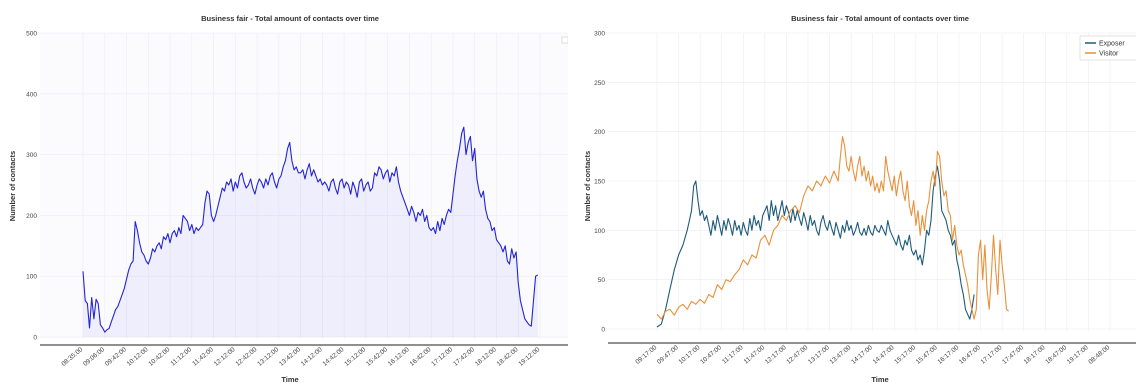 The image size is (1136, 383). I want to click on x-tick-label: 15:17:00, so click(905, 355).